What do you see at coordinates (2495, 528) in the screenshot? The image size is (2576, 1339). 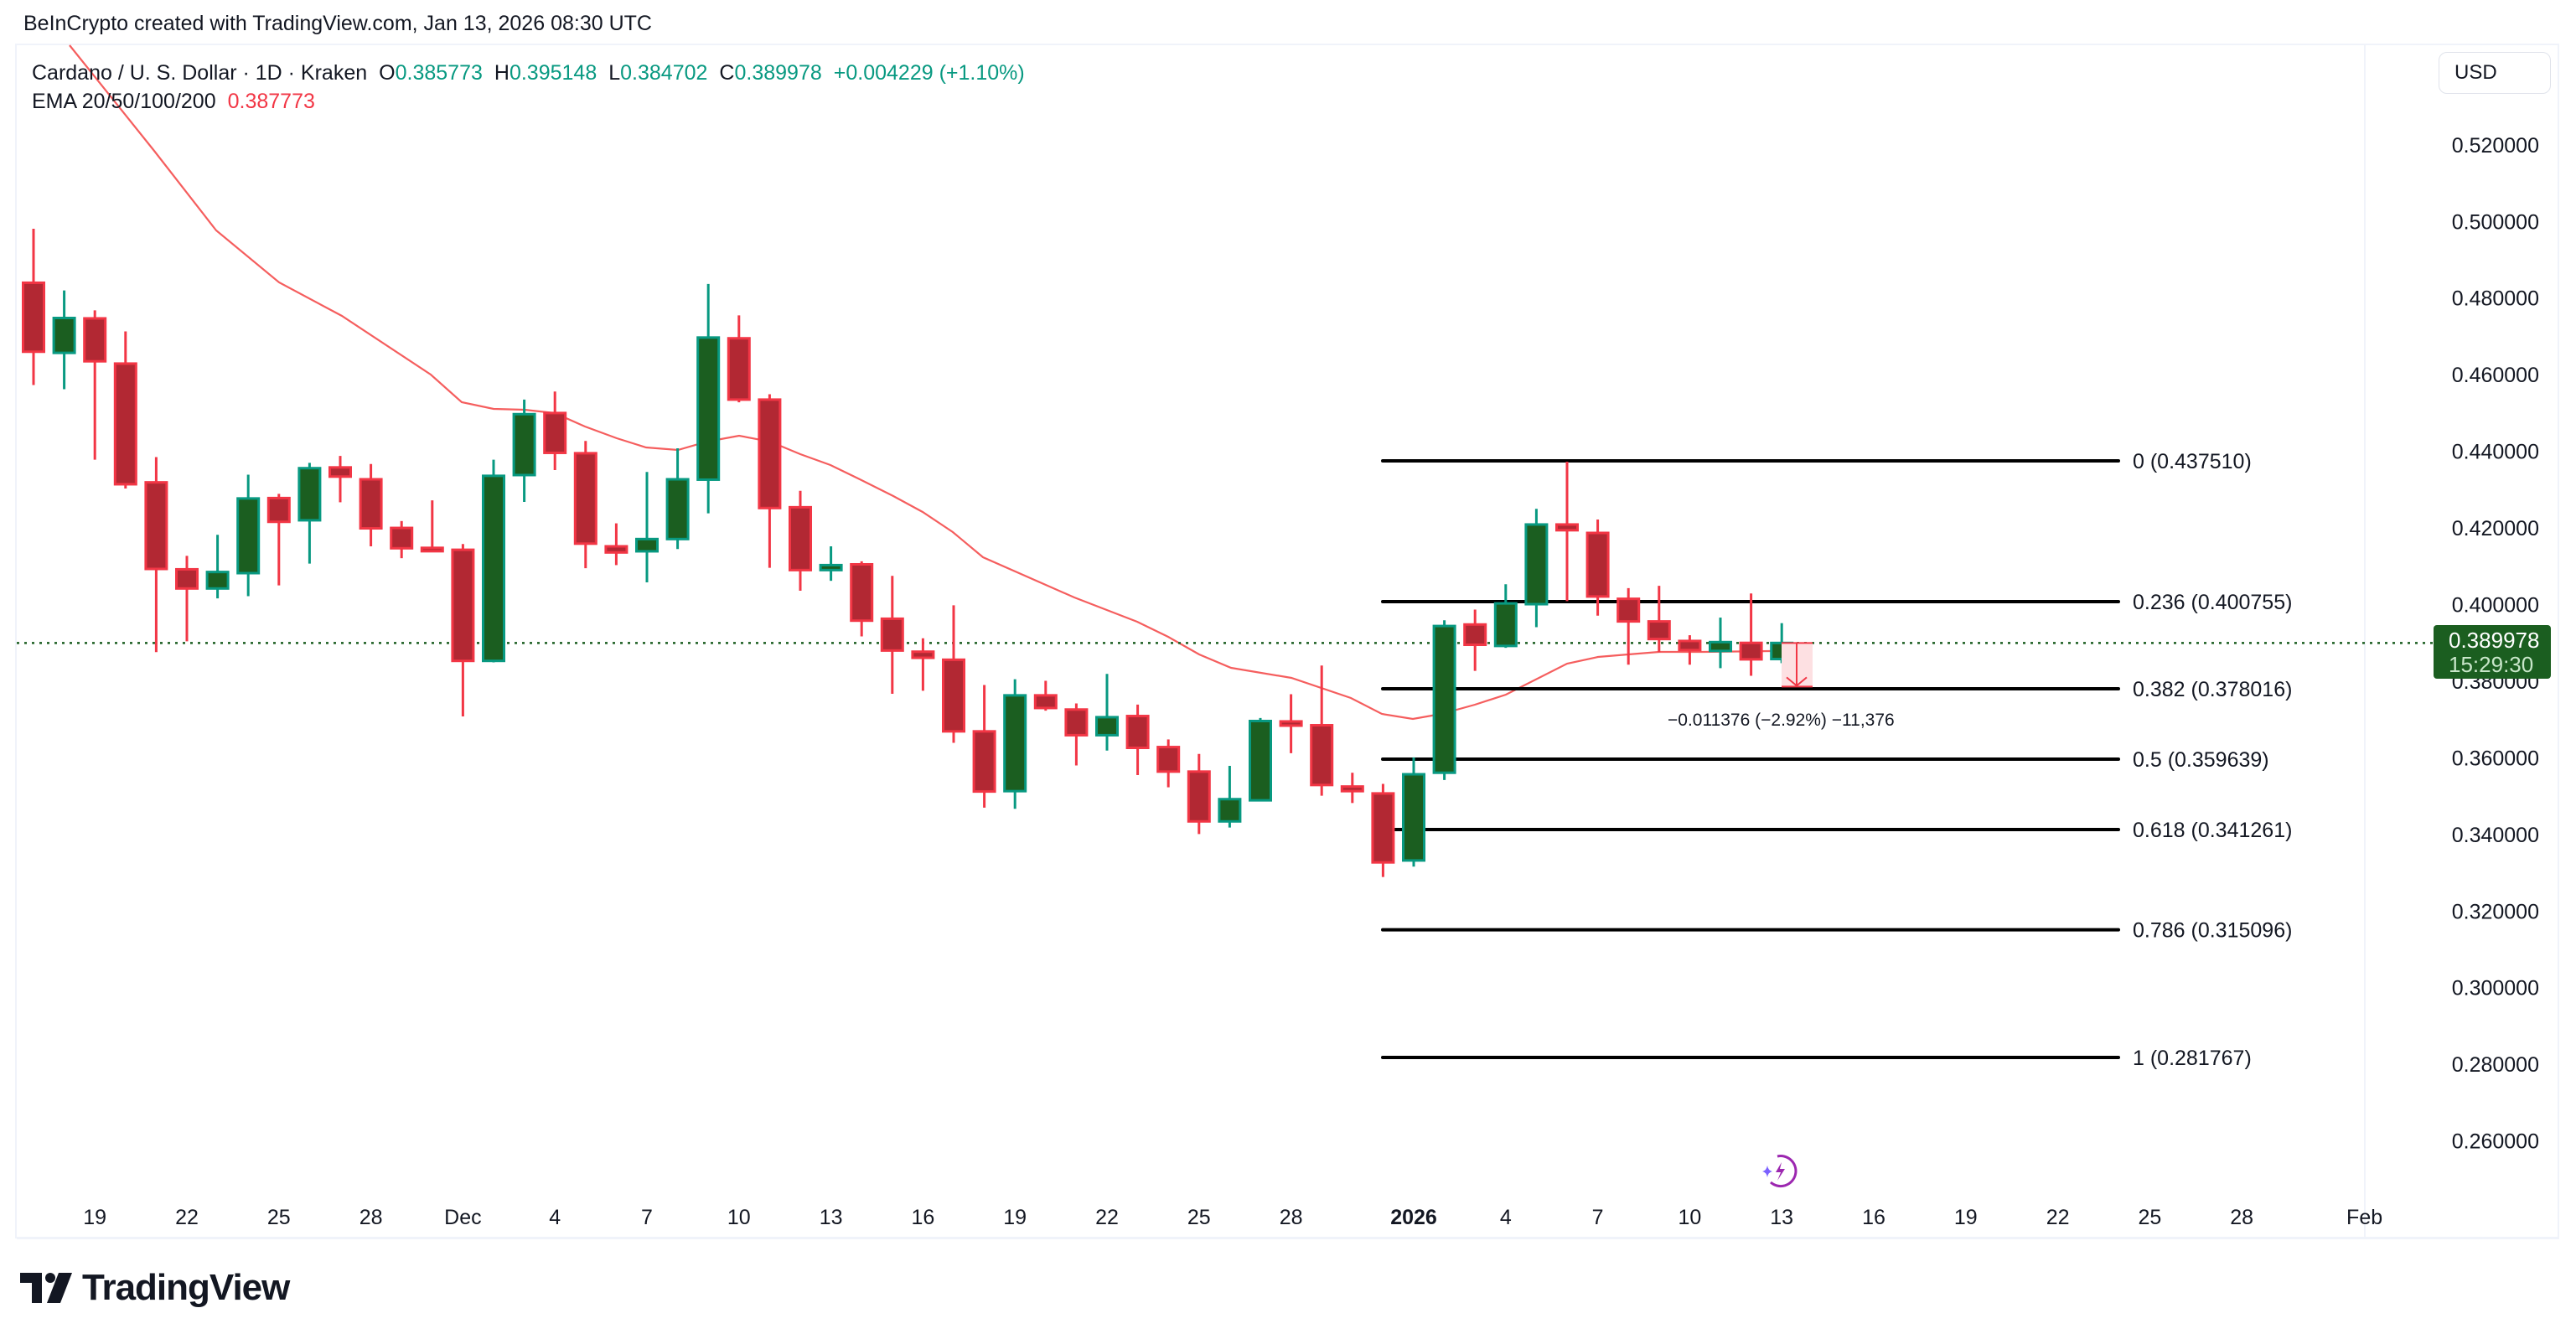 I see `price-tick-label: 0.420000` at bounding box center [2495, 528].